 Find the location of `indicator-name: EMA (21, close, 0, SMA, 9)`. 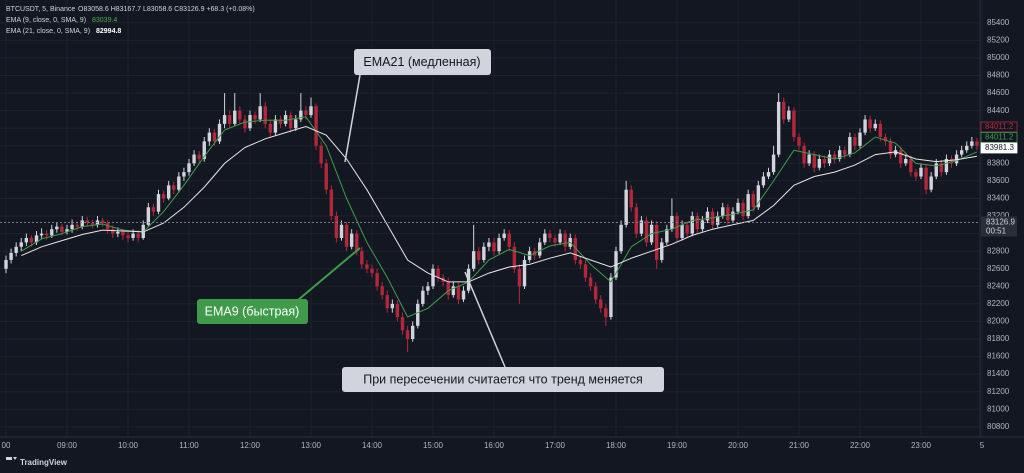

indicator-name: EMA (21, close, 0, SMA, 9) is located at coordinates (48, 31).